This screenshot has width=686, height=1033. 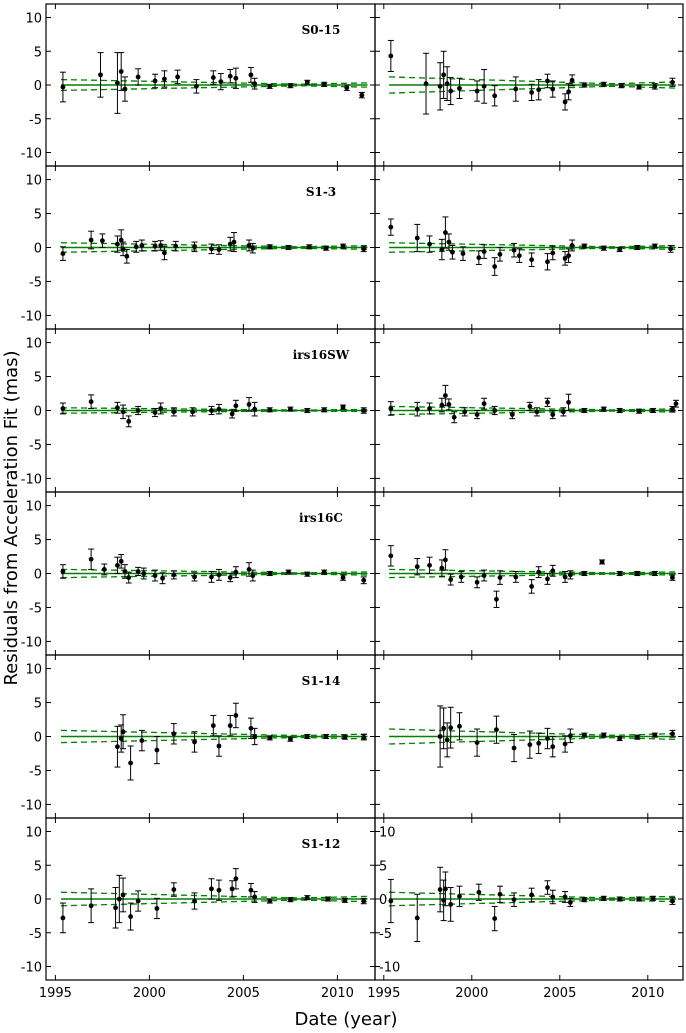 What do you see at coordinates (38, 541) in the screenshot?
I see `y-tick-label: 5` at bounding box center [38, 541].